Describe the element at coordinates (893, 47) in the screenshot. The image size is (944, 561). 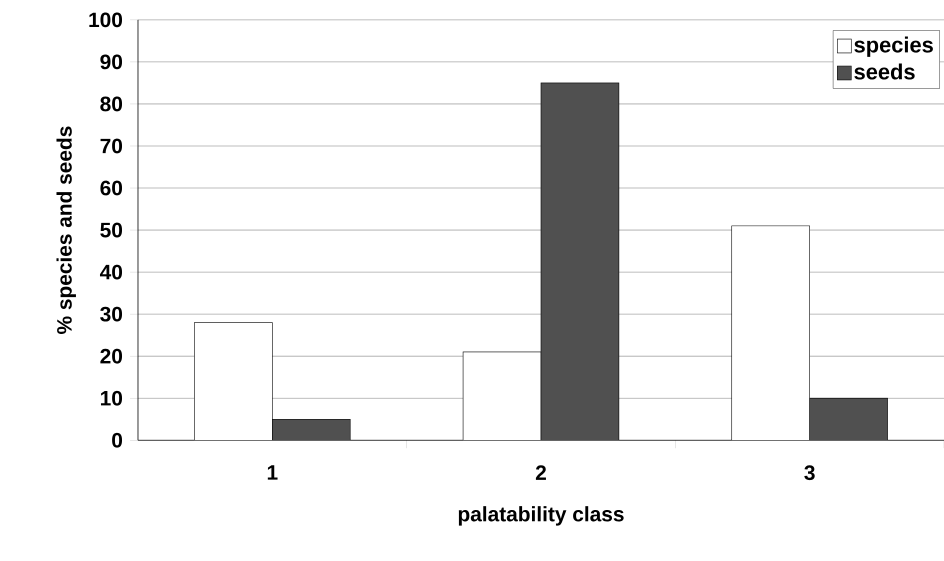
I see `legend-label: species` at that location.